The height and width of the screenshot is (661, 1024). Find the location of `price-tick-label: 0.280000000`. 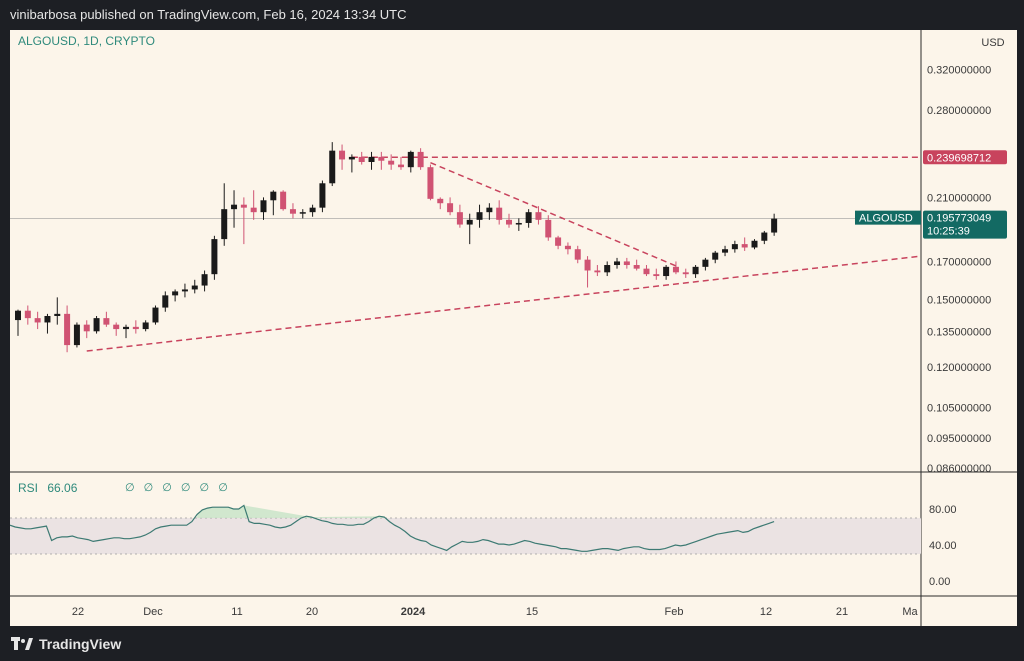

price-tick-label: 0.280000000 is located at coordinates (959, 111).